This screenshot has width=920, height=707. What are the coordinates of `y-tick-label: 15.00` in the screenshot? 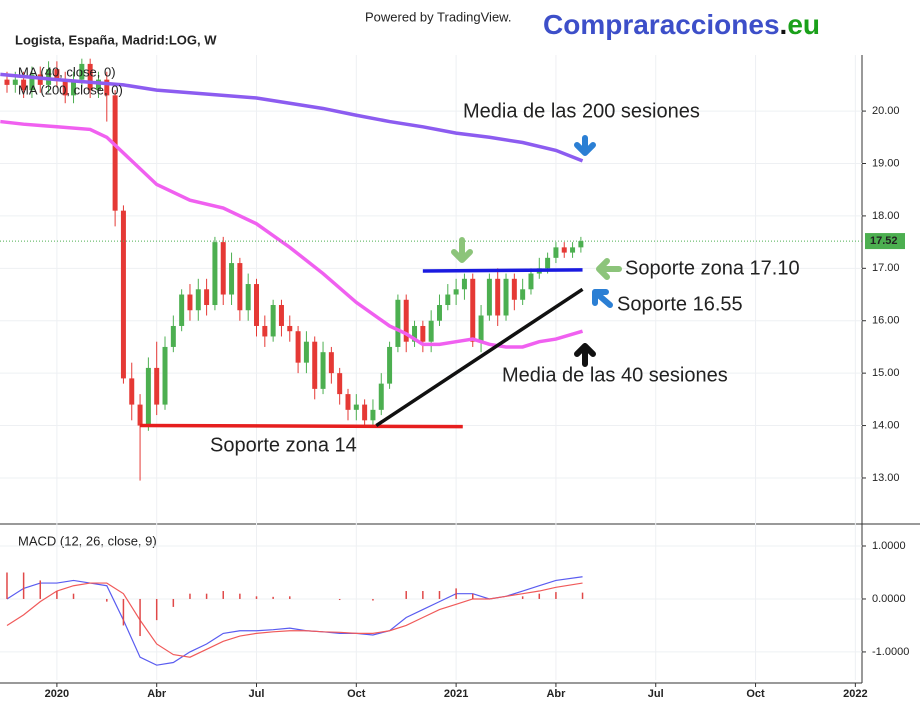 It's located at (886, 373).